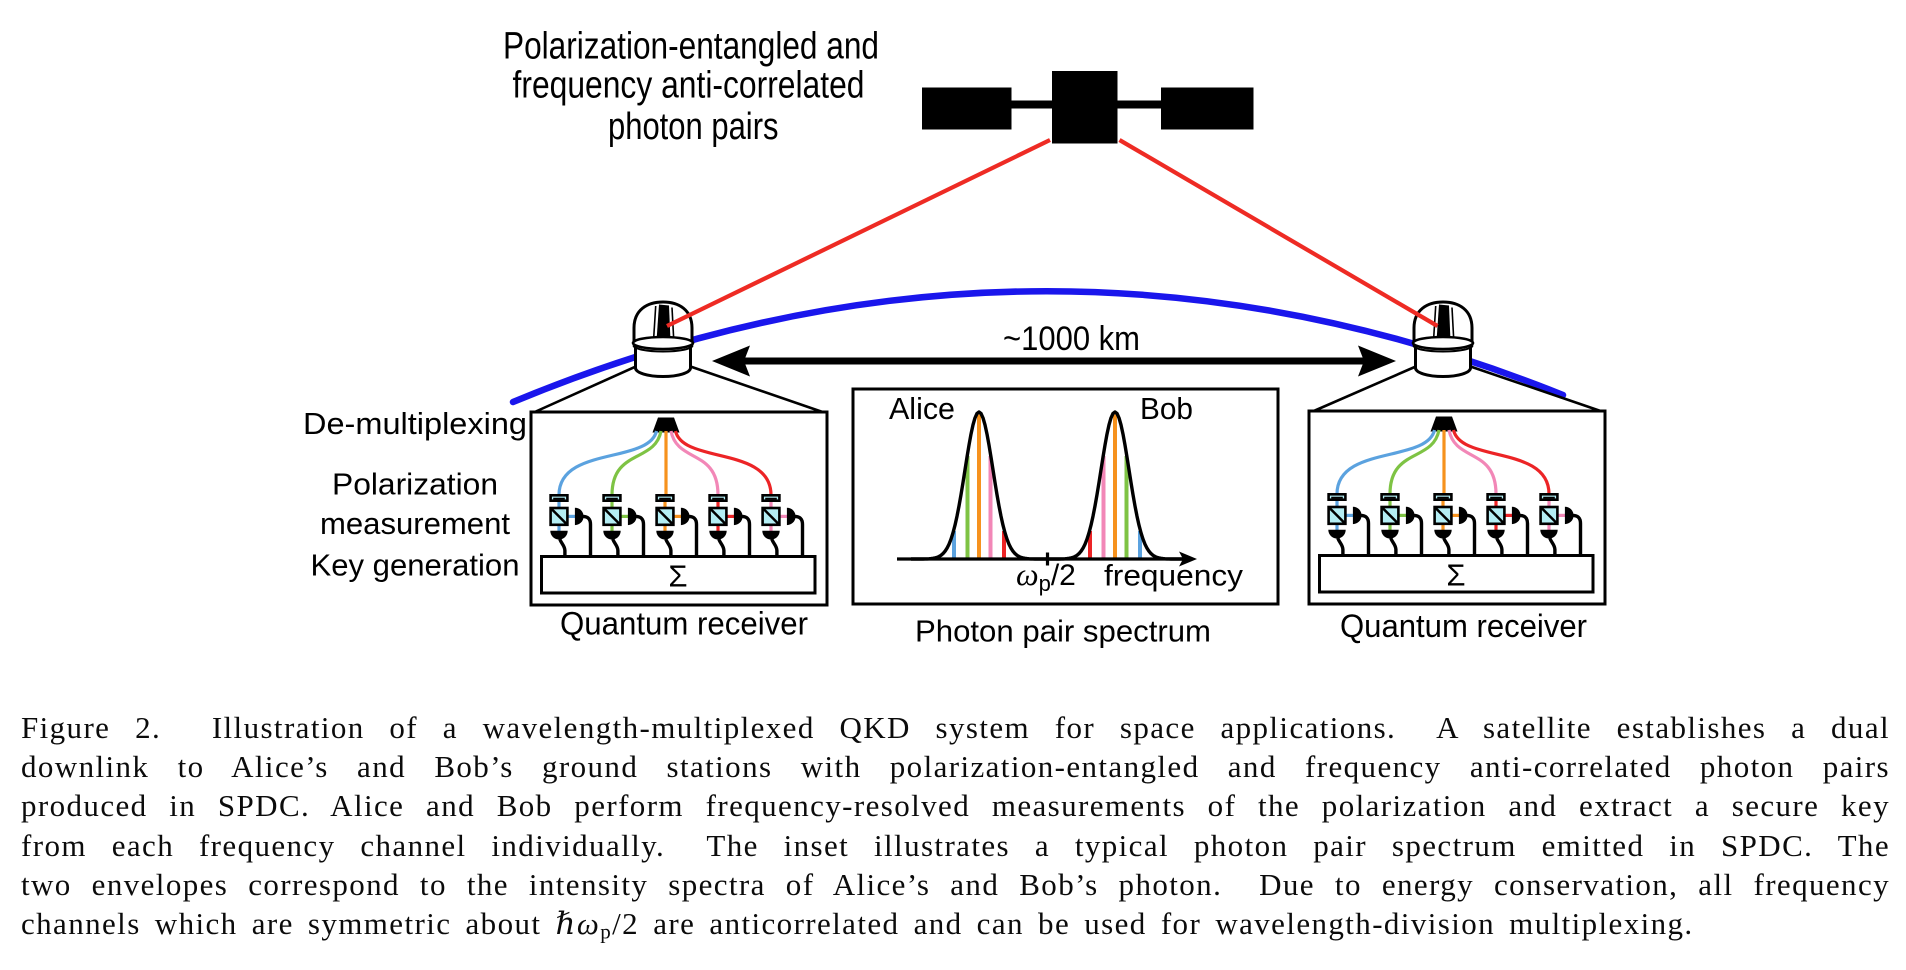  I want to click on distance-label: ~1000 km, so click(1071, 339).